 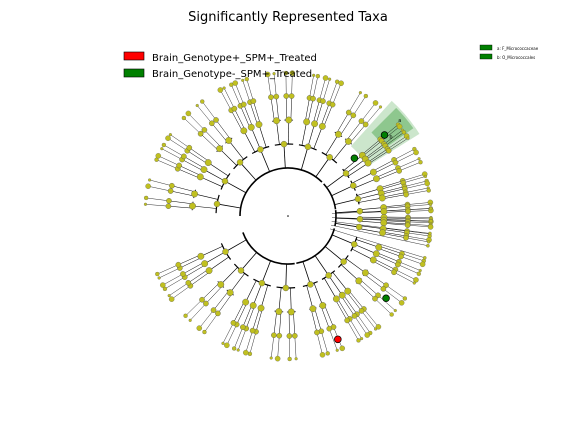 I want to click on significant-node, so click(x=338, y=339).